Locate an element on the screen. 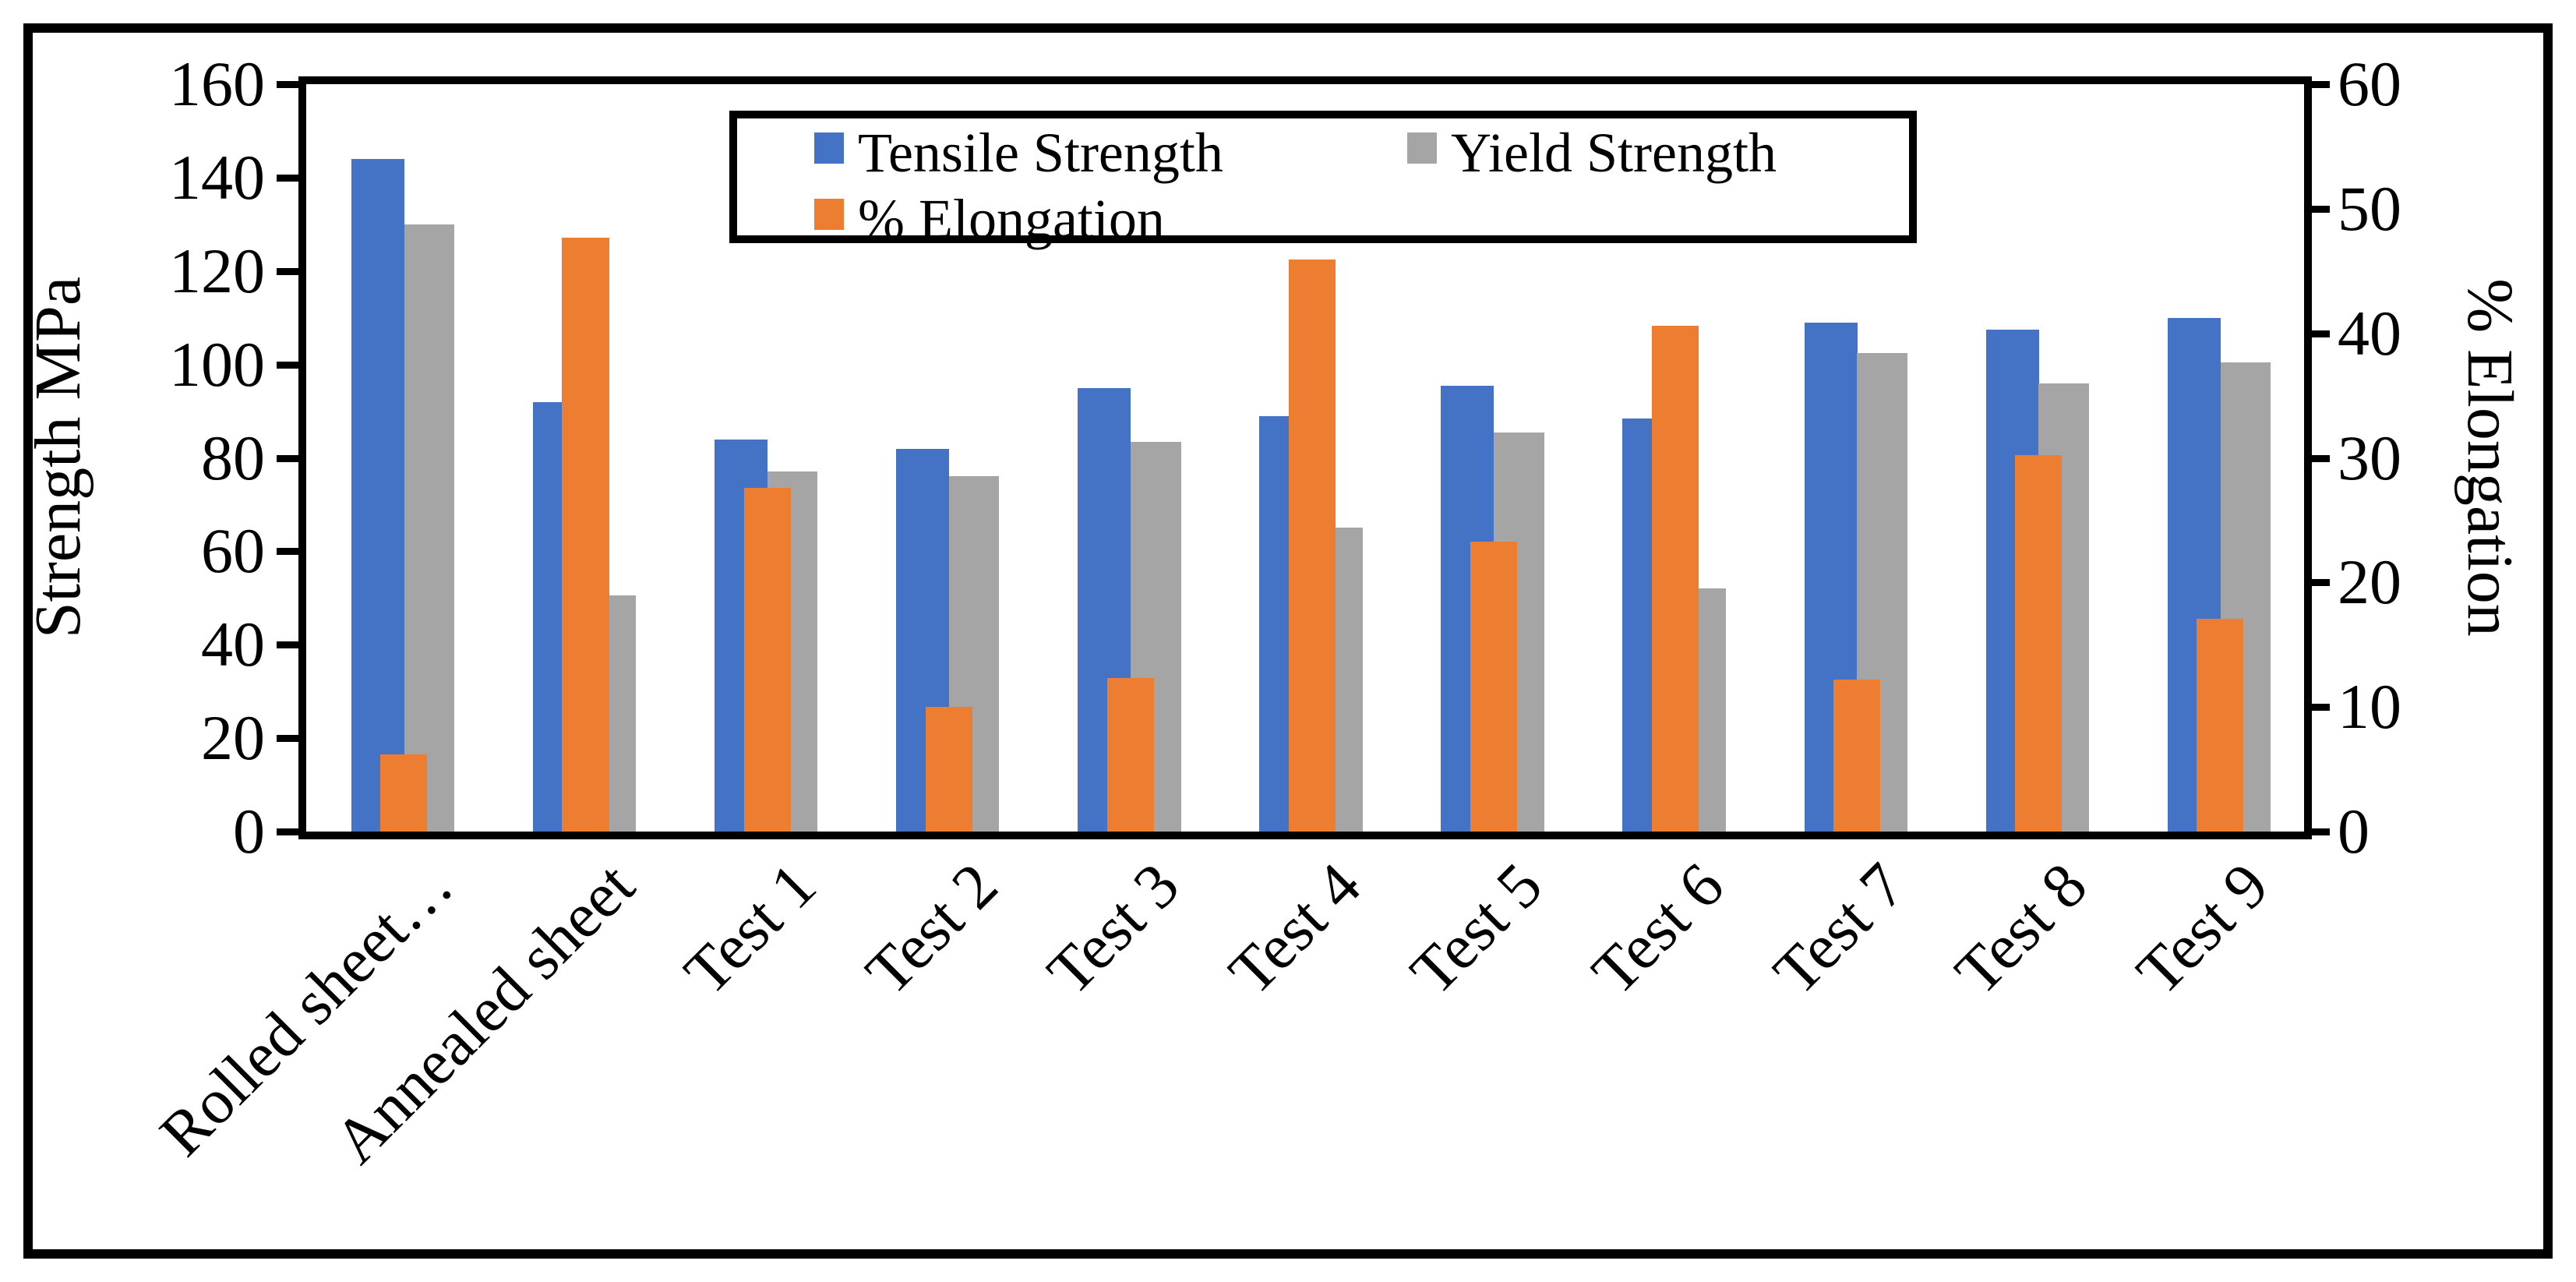 The width and height of the screenshot is (2576, 1282). left-axis-label-80: 80 is located at coordinates (233, 457).